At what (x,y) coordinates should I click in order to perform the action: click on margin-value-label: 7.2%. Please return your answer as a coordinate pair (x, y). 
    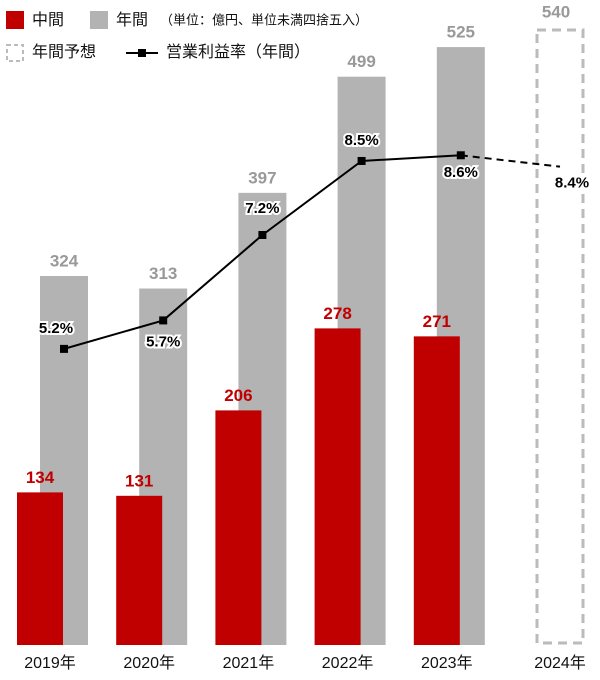
    Looking at the image, I should click on (262, 208).